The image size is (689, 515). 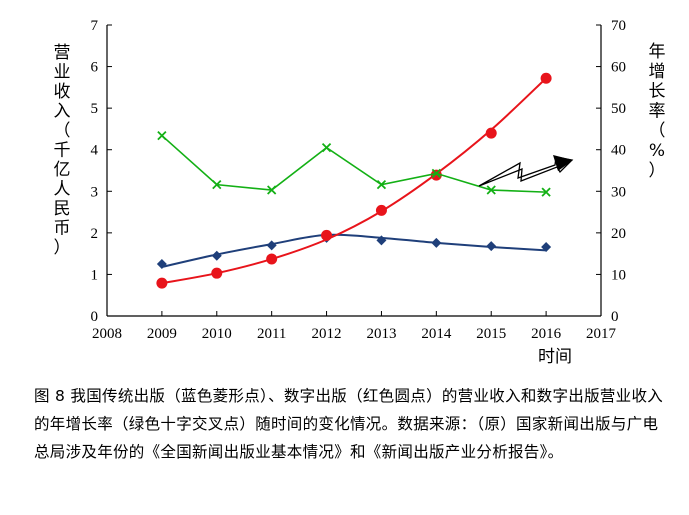 I want to click on y-right-tick-label: 0, so click(x=615, y=317).